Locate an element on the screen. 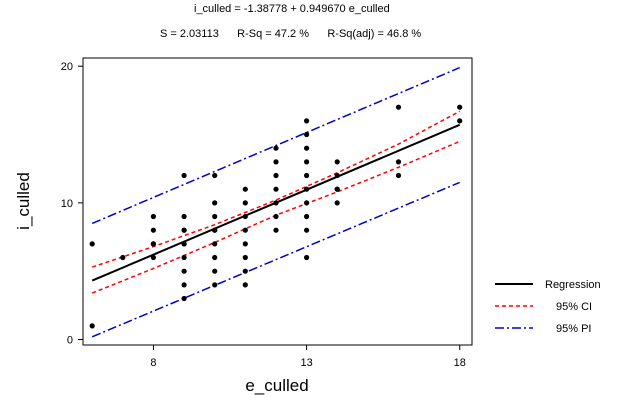  legend-ci-label: 95% CI is located at coordinates (574, 307).